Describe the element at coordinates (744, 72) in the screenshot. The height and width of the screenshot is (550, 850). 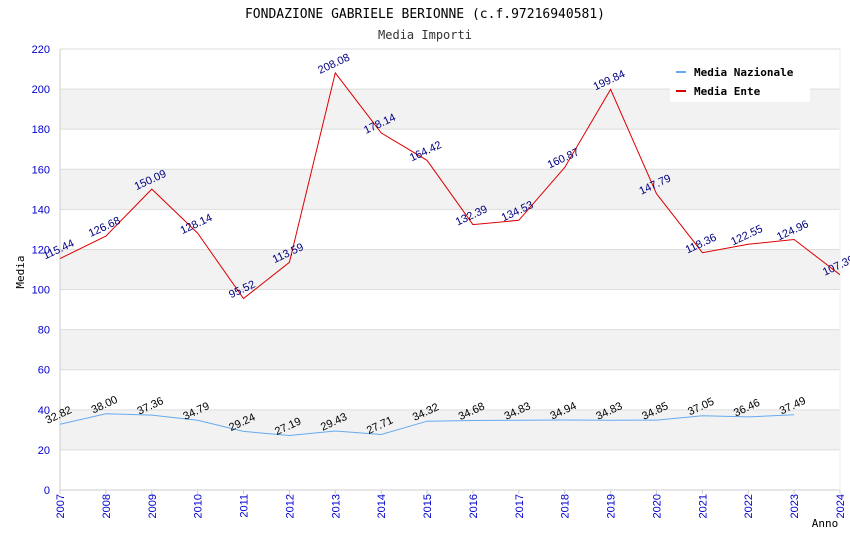
I see `legend-entry: Media Nazionale` at that location.